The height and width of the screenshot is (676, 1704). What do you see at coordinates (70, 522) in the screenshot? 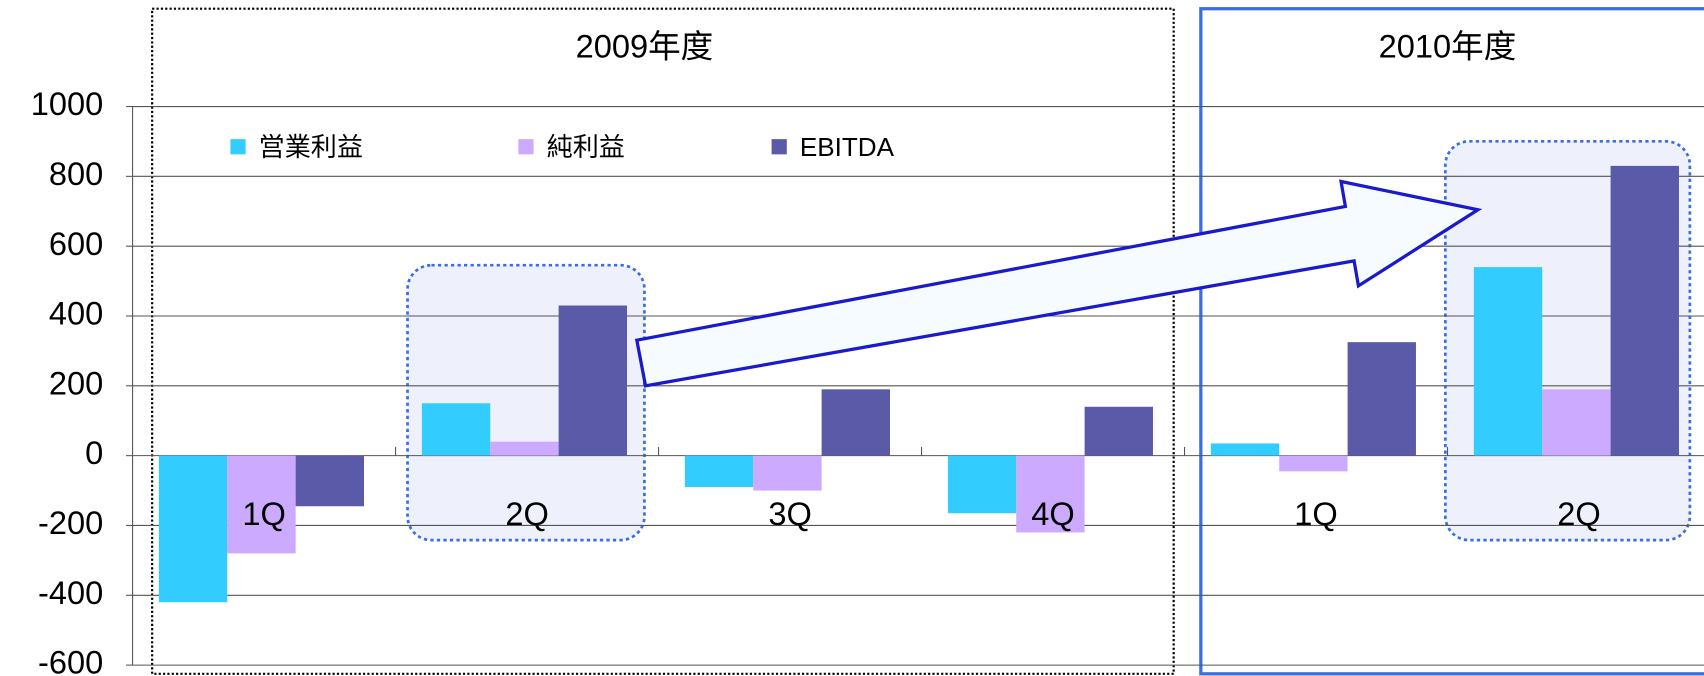
I see `y-tick-label: -200` at bounding box center [70, 522].